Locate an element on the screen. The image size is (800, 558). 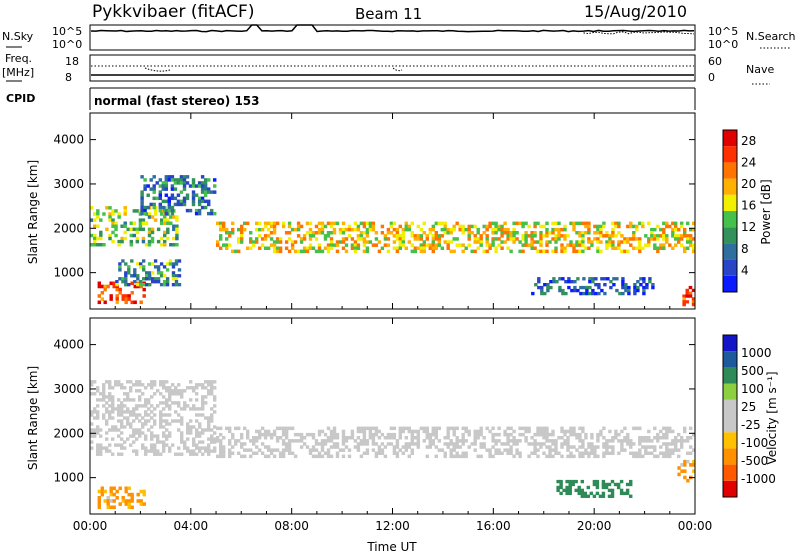
colorbar-tick-label: -25 is located at coordinates (751, 425).